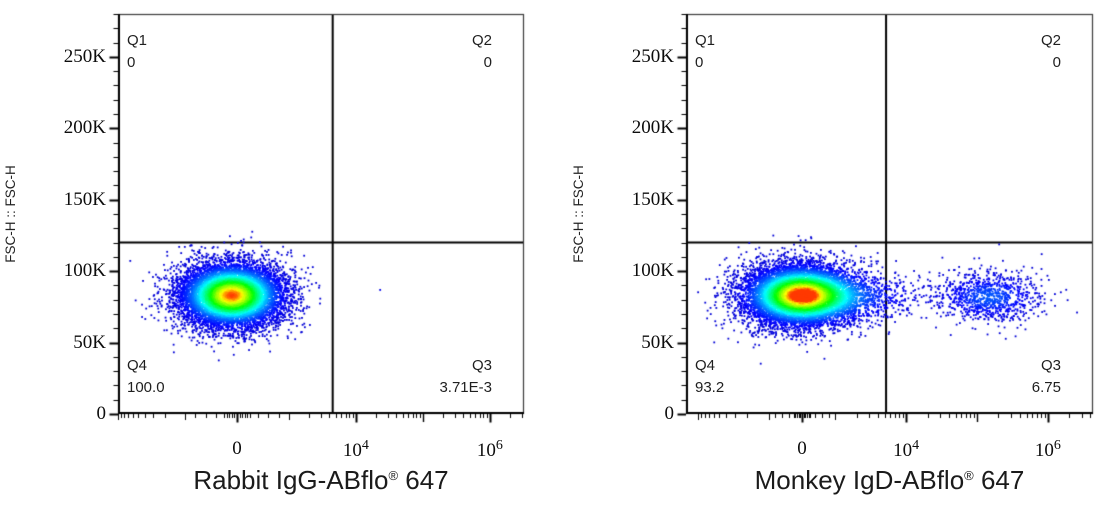 The image size is (1108, 510). What do you see at coordinates (709, 377) in the screenshot?
I see `quadrant-q4-stats: Q4 93.2` at bounding box center [709, 377].